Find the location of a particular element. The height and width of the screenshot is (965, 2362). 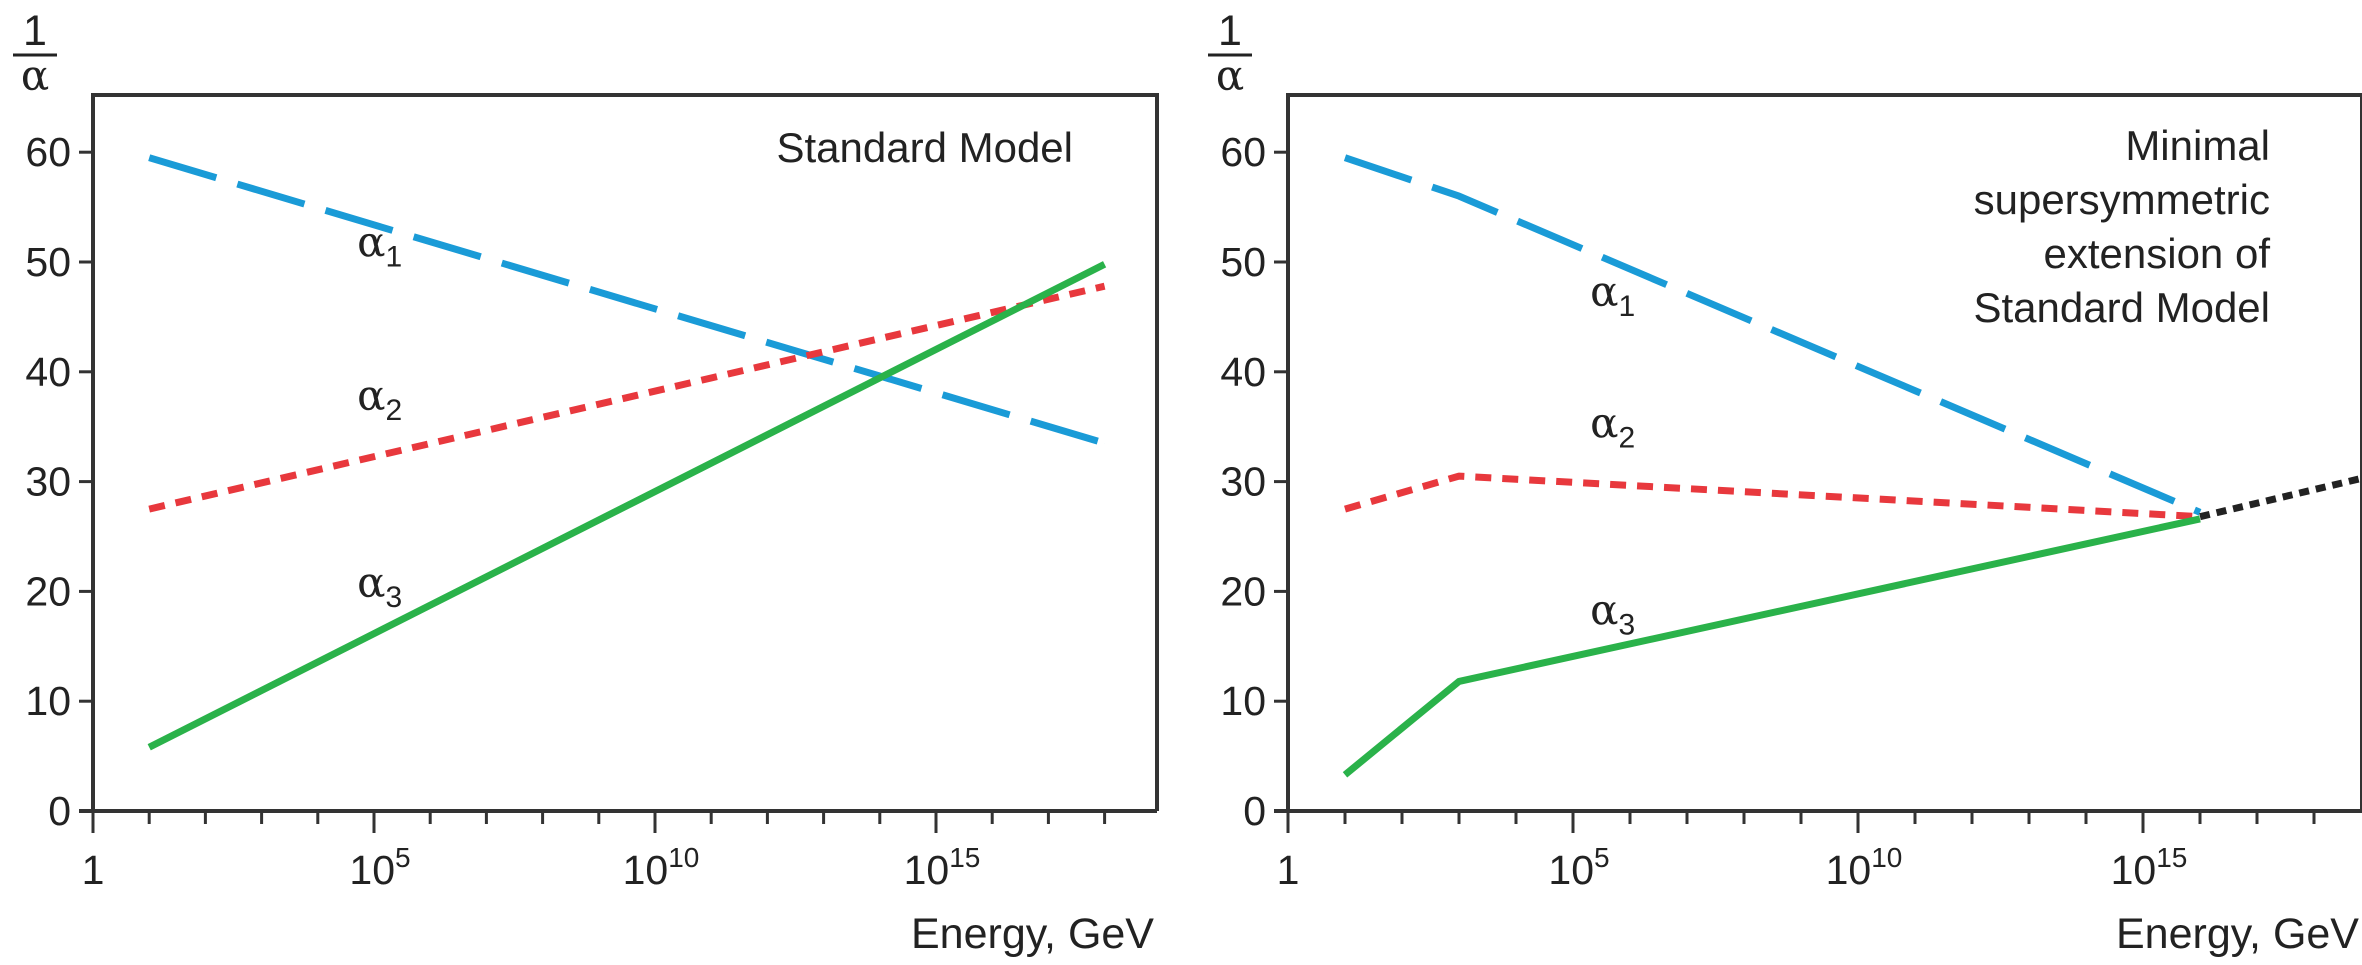

series-line-alpha1 is located at coordinates (627, 300).